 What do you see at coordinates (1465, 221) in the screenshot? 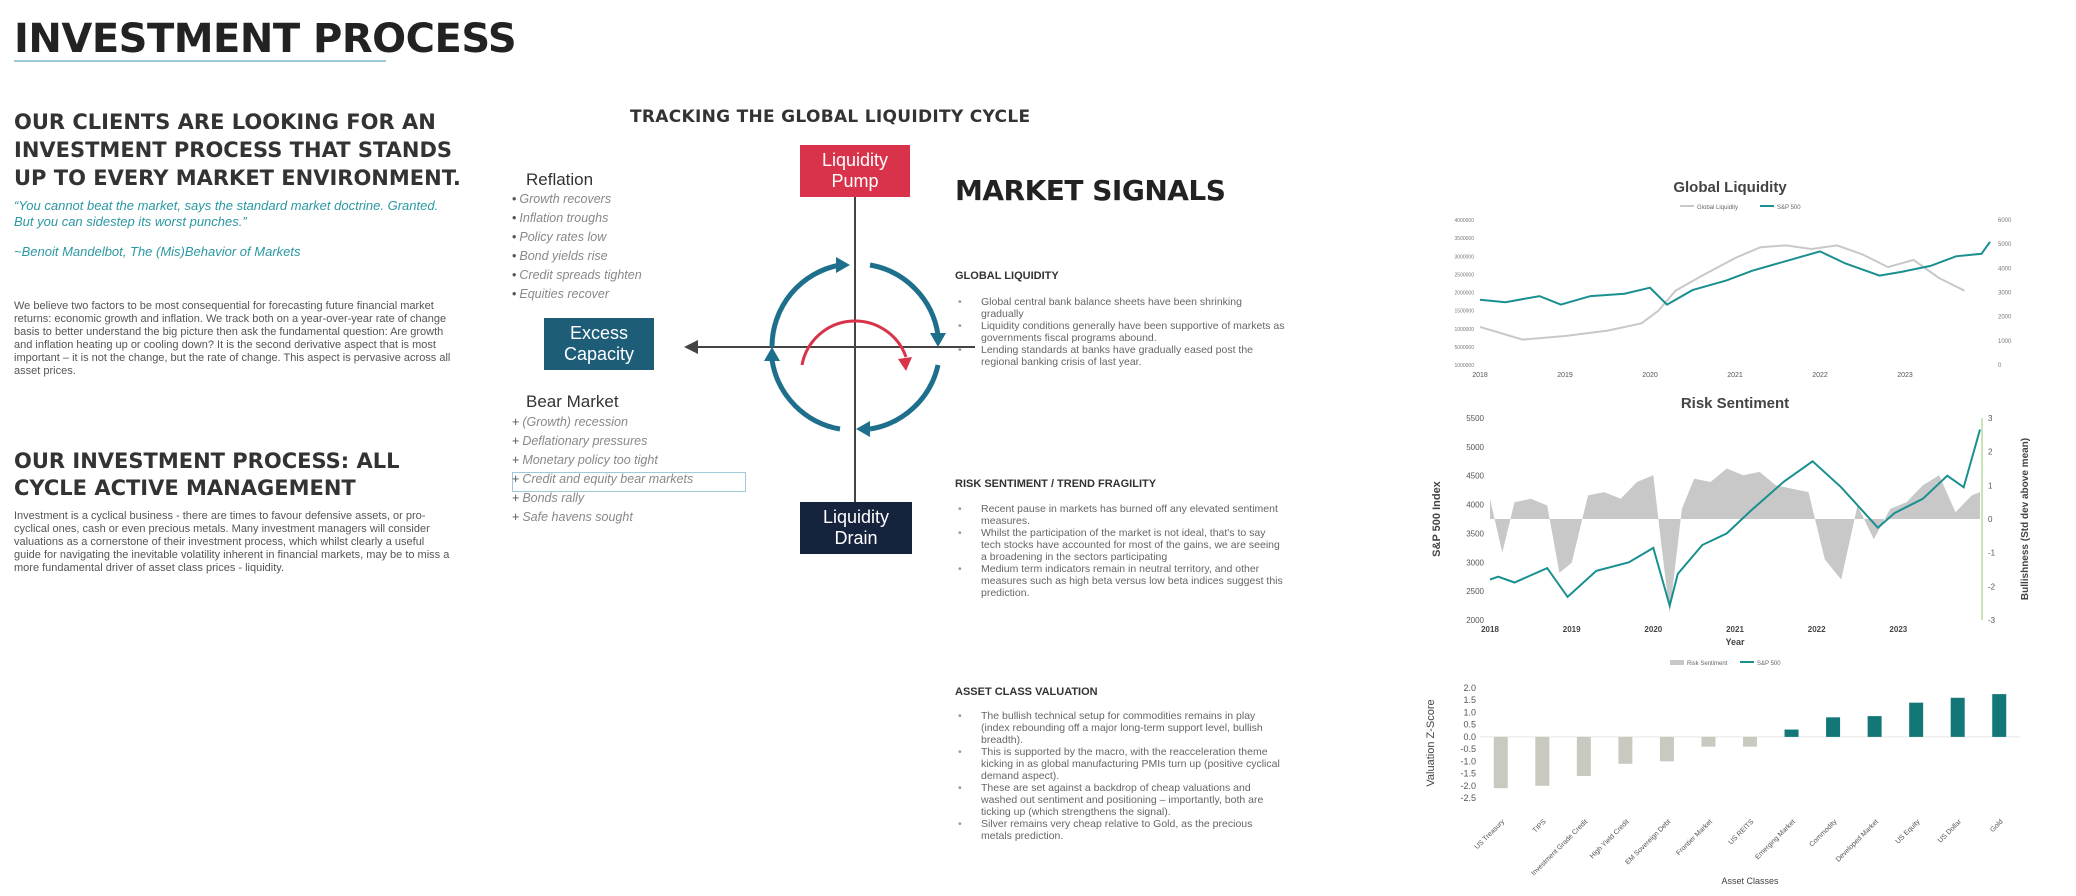
I see `y-tick-label: 4000000` at bounding box center [1465, 221].